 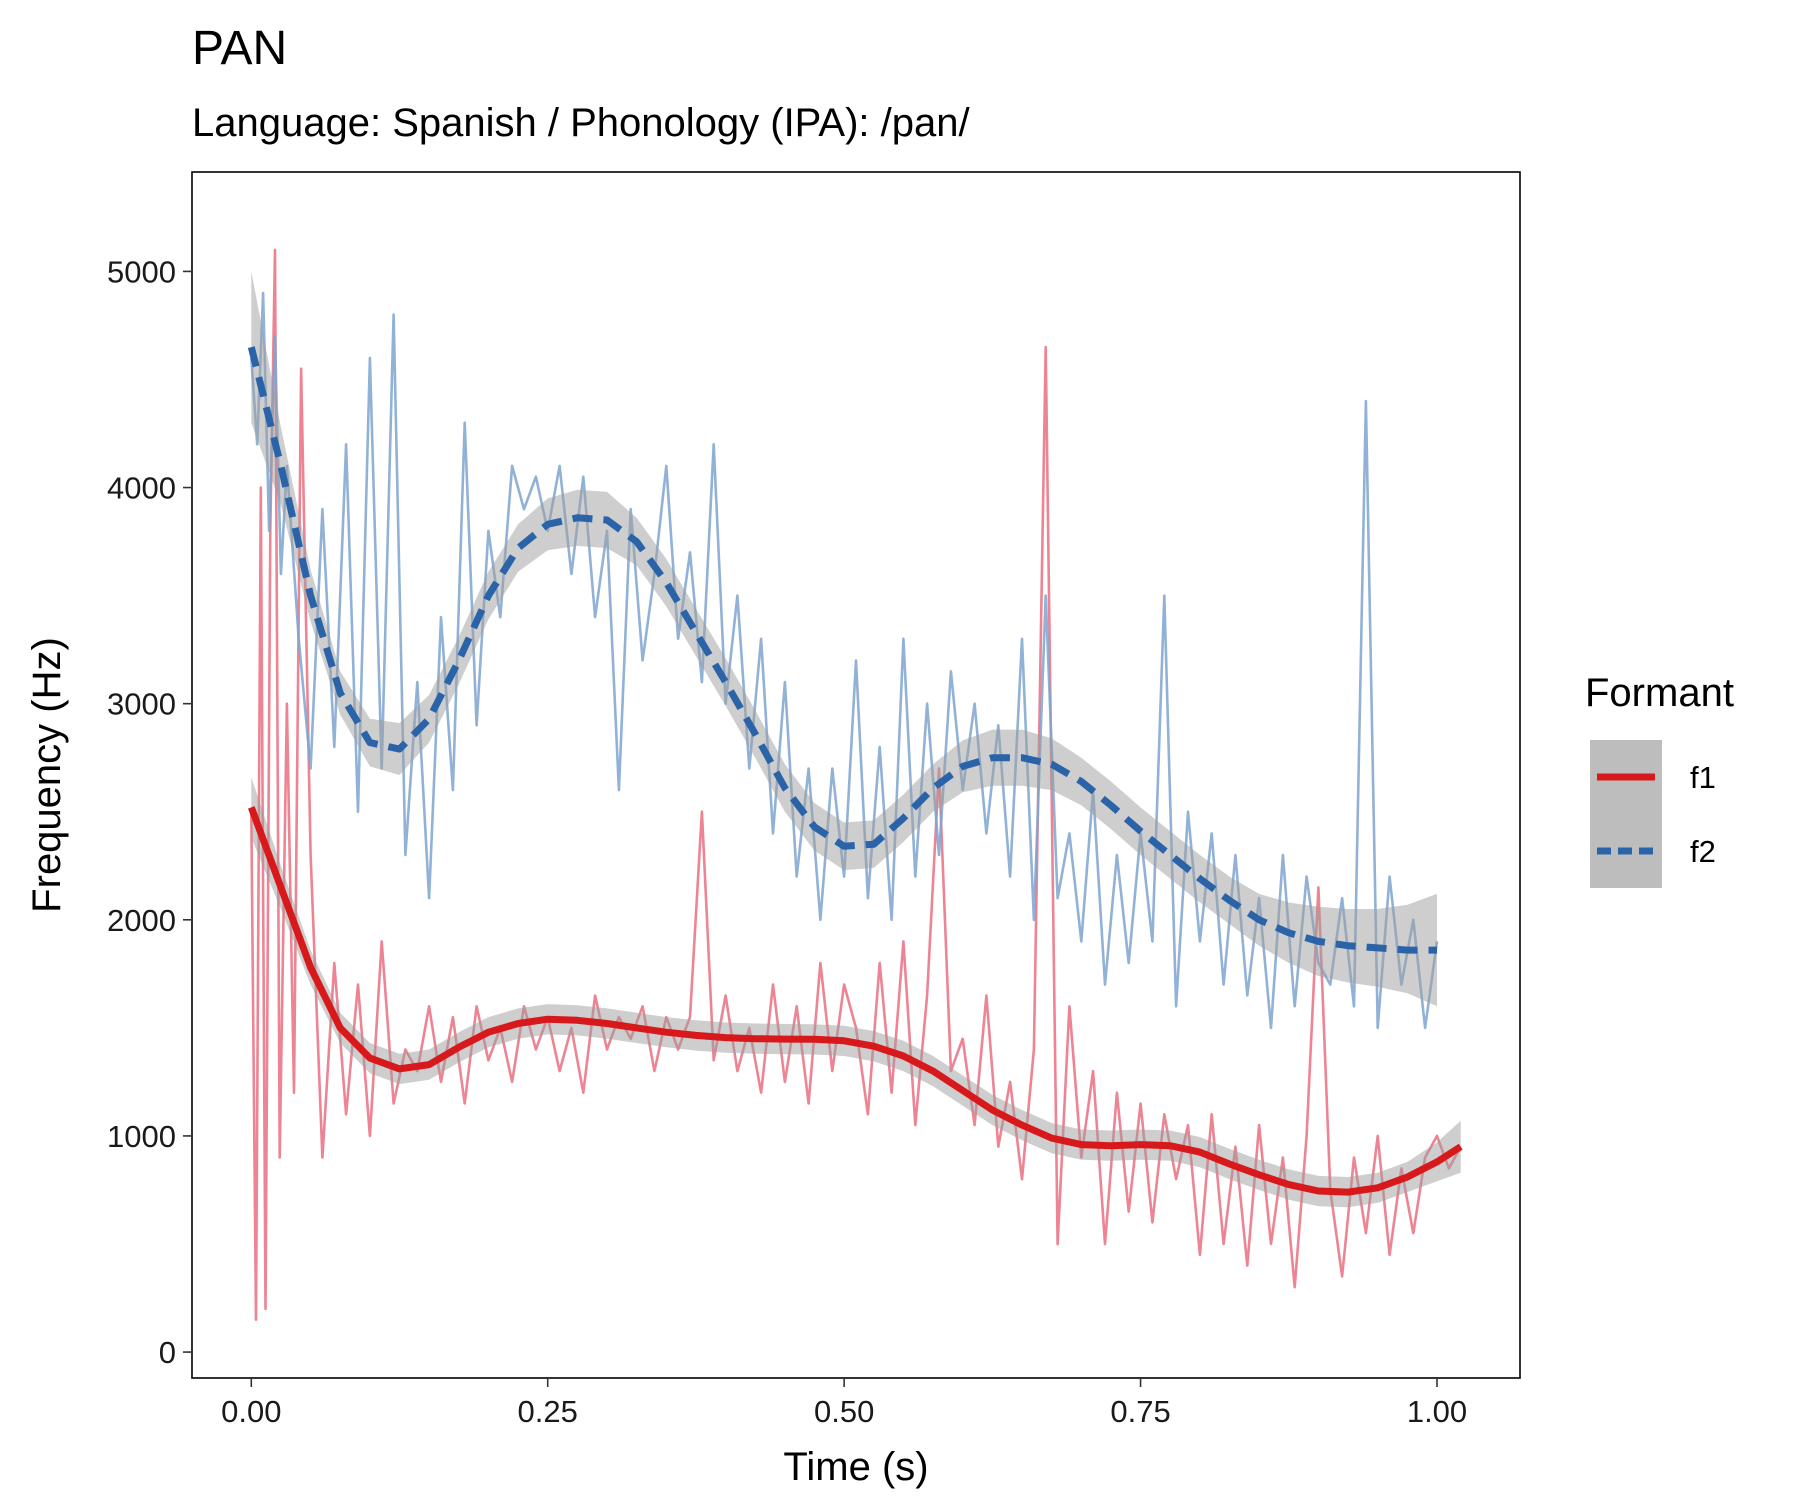 I want to click on x-tick-label: 0.00, so click(x=251, y=1411).